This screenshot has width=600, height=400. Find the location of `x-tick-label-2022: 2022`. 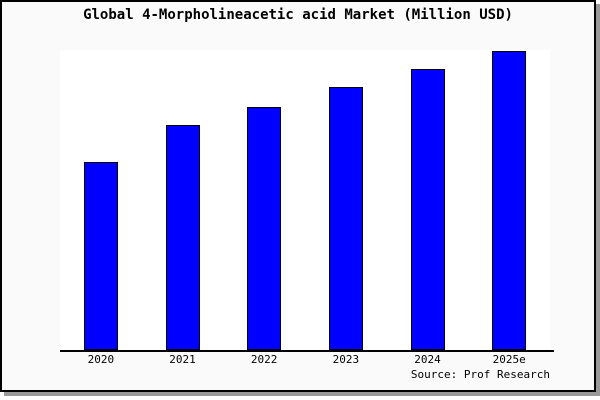

x-tick-label-2022: 2022 is located at coordinates (264, 359).